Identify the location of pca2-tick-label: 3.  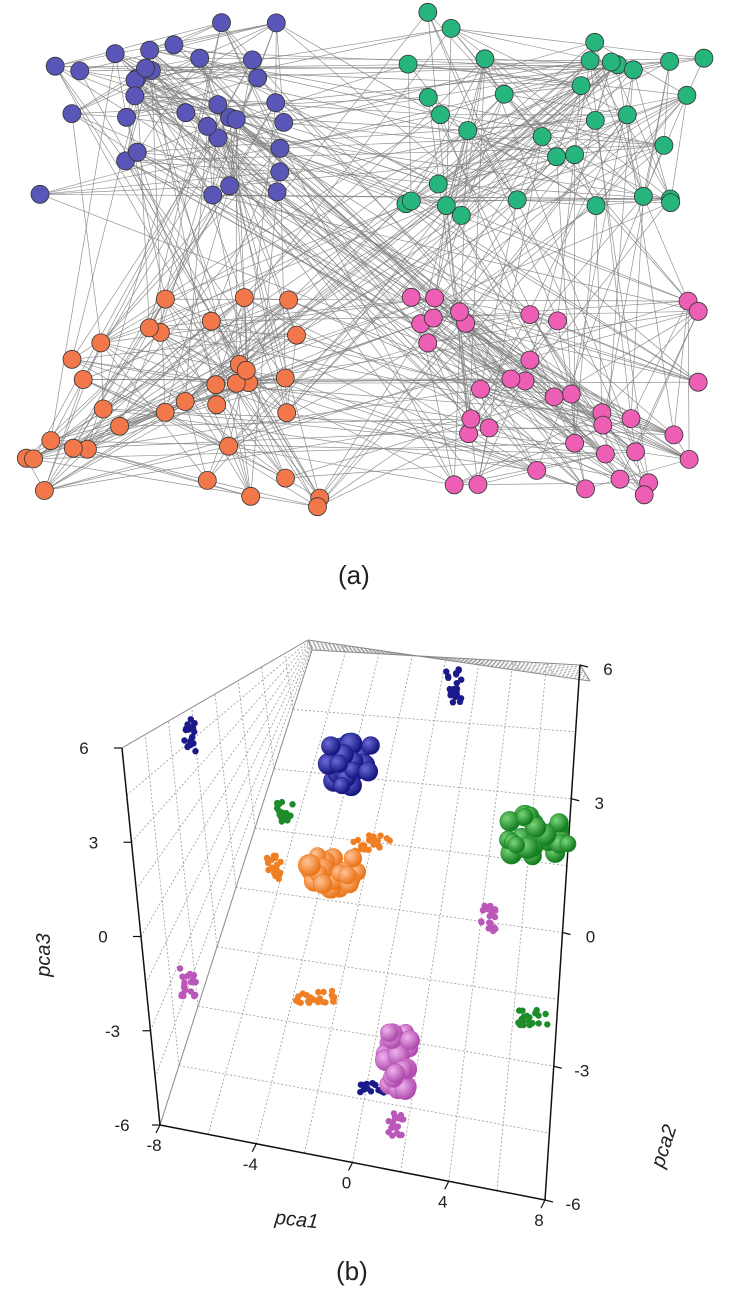
(599, 803).